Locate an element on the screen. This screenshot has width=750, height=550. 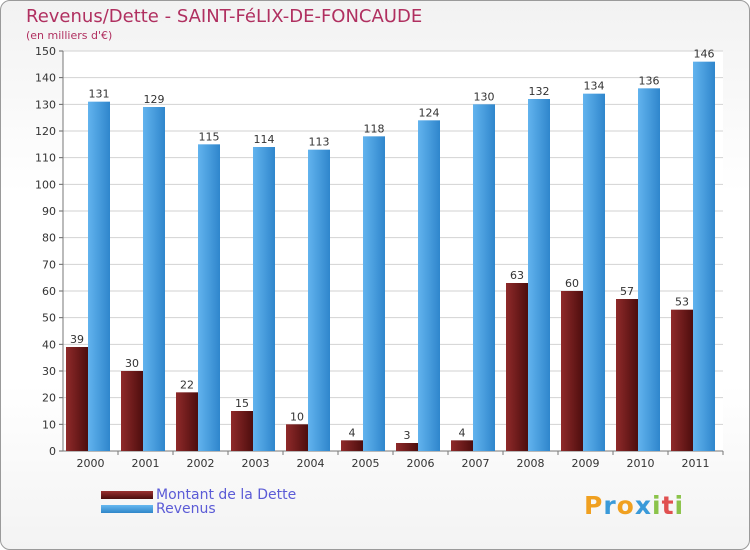
data-label-revenus: 130 is located at coordinates (484, 96).